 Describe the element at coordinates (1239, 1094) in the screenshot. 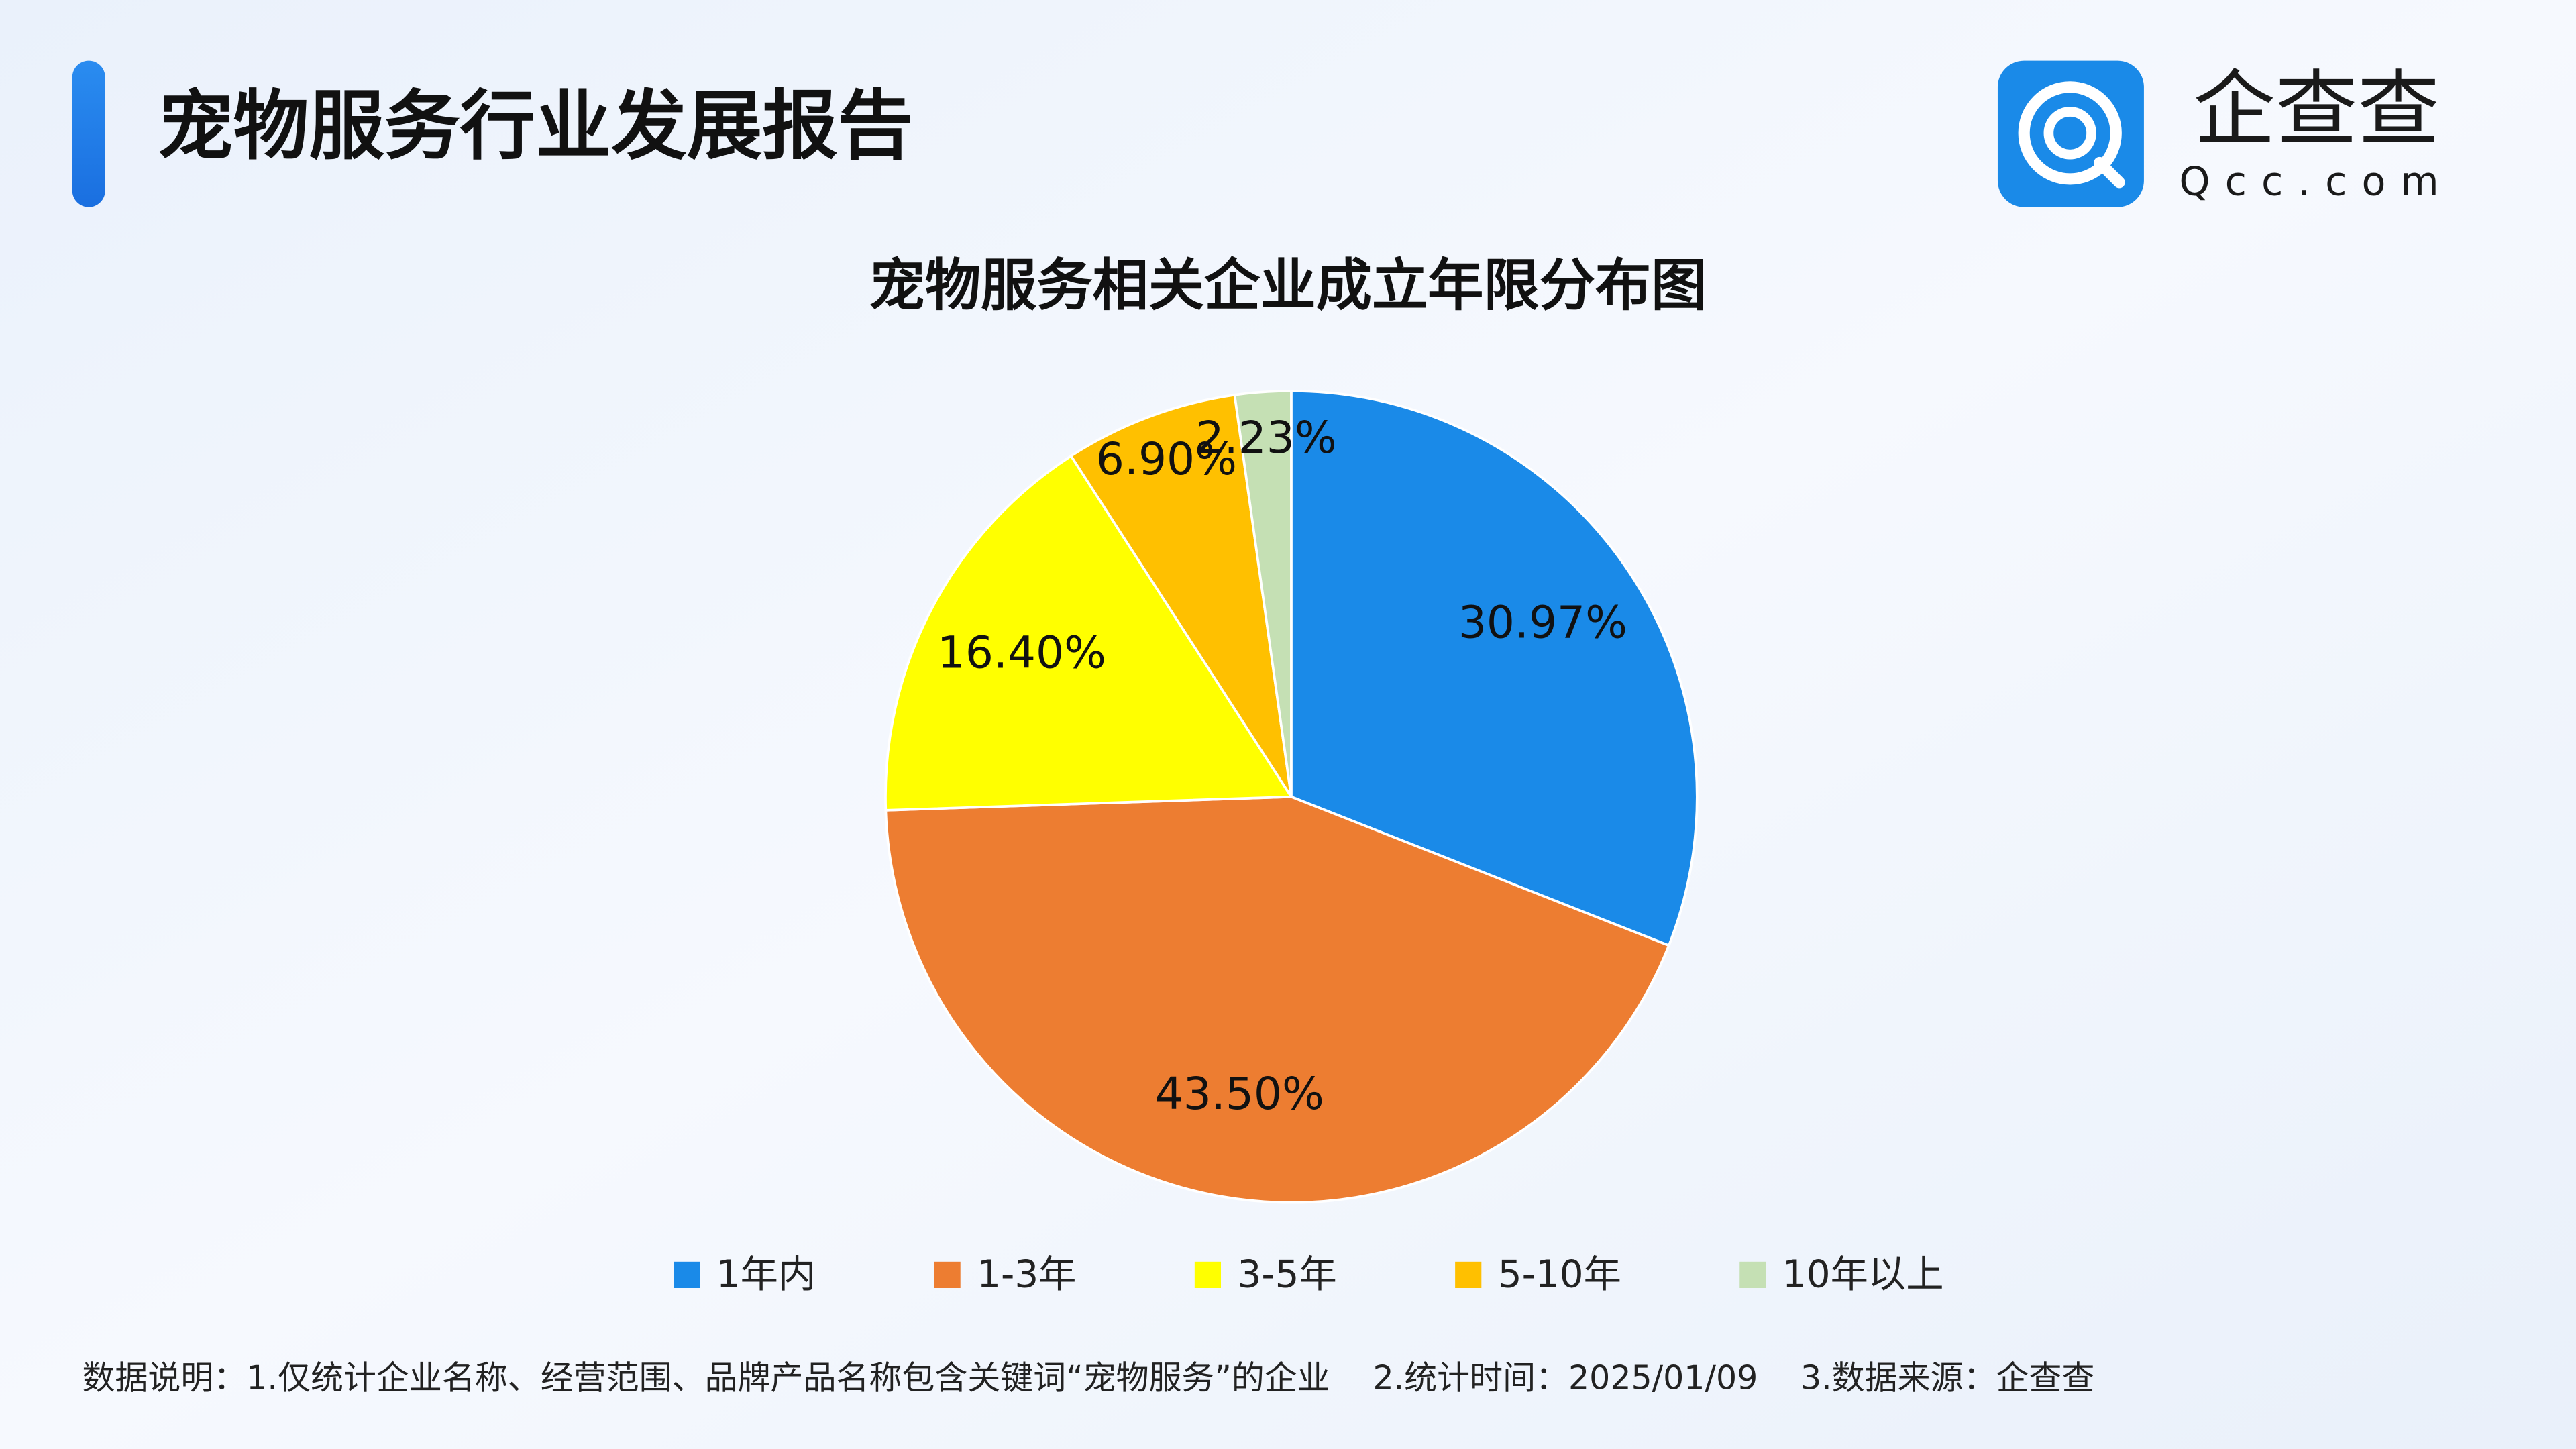

I see `data-label: 43.50%` at that location.